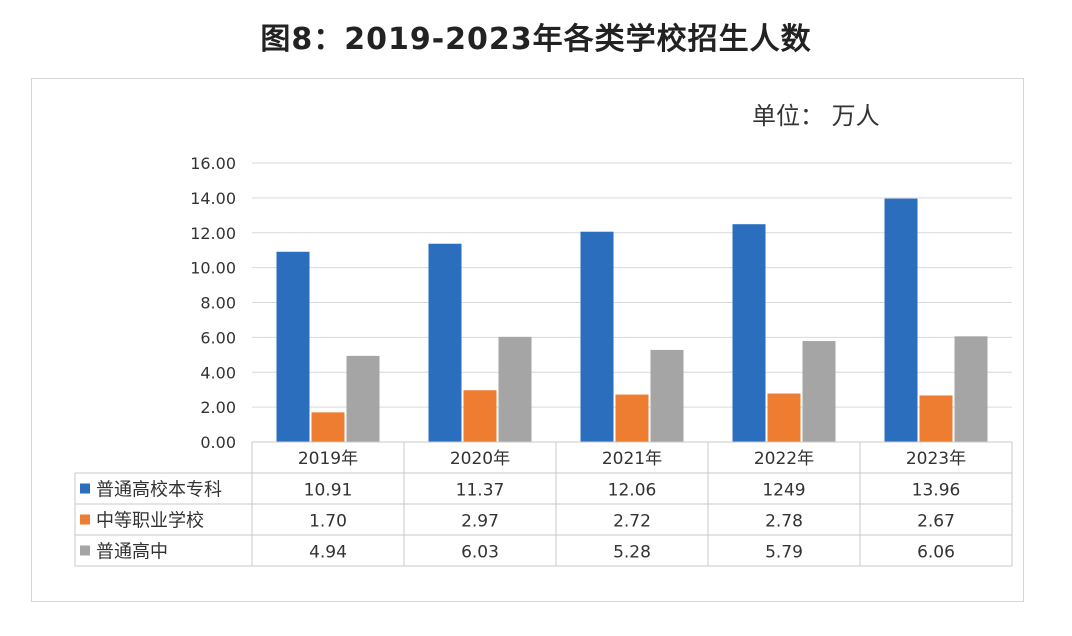 The image size is (1072, 636). Describe the element at coordinates (328, 459) in the screenshot. I see `x-tick-label: 2019年` at that location.